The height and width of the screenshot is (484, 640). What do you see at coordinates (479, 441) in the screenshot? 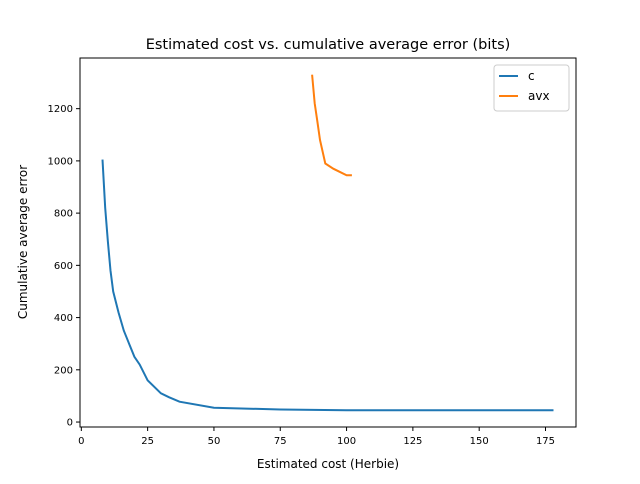
I see `x-tick-label: 150` at bounding box center [479, 441].